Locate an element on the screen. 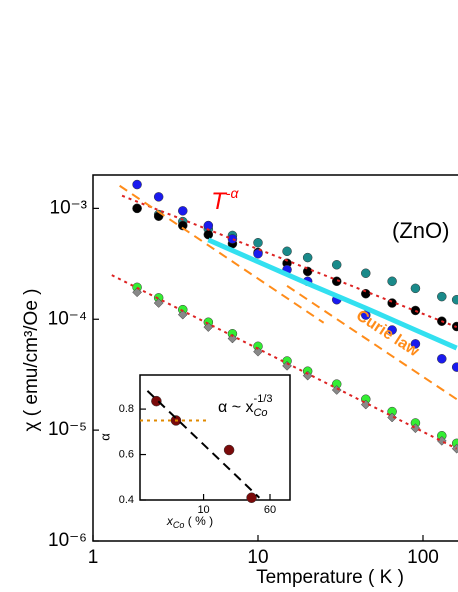 The image size is (458, 592). x-tick-label: 1 is located at coordinates (93, 557).